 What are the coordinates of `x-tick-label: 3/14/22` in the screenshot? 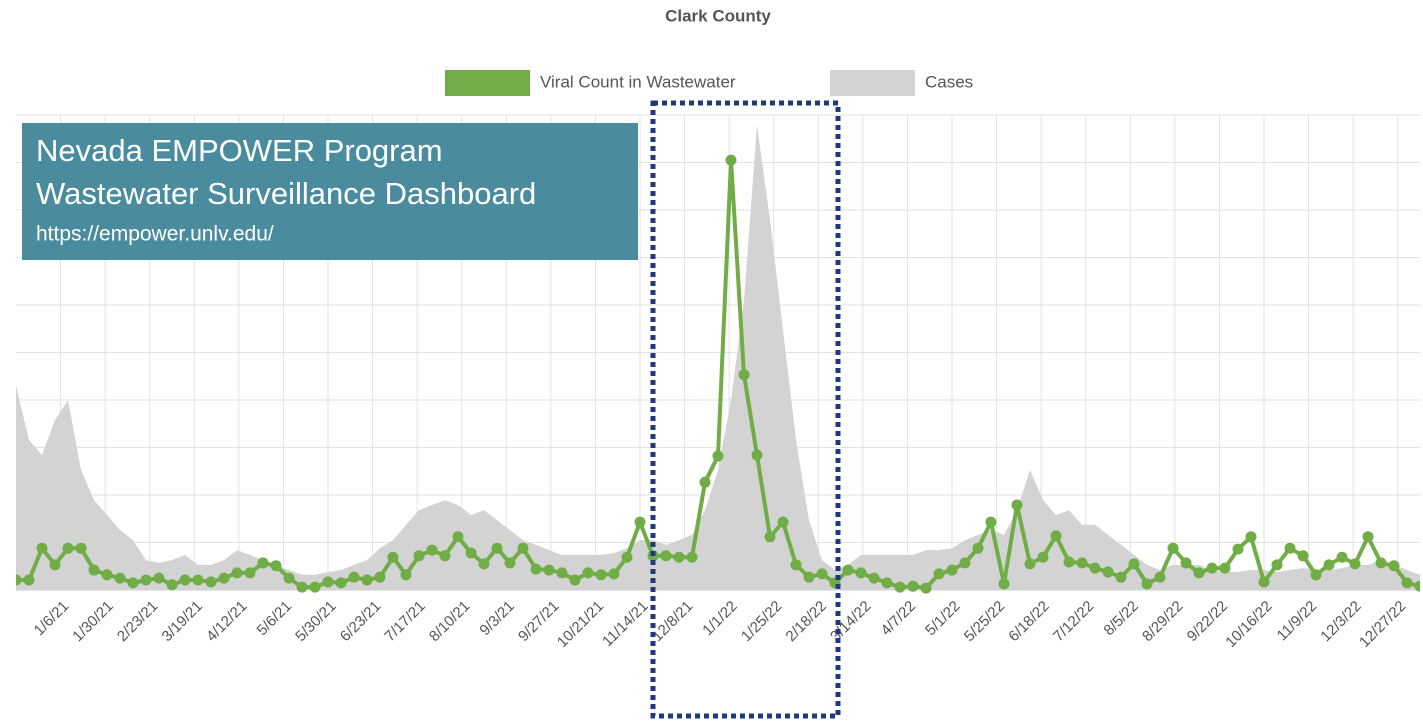 It's located at (850, 621).